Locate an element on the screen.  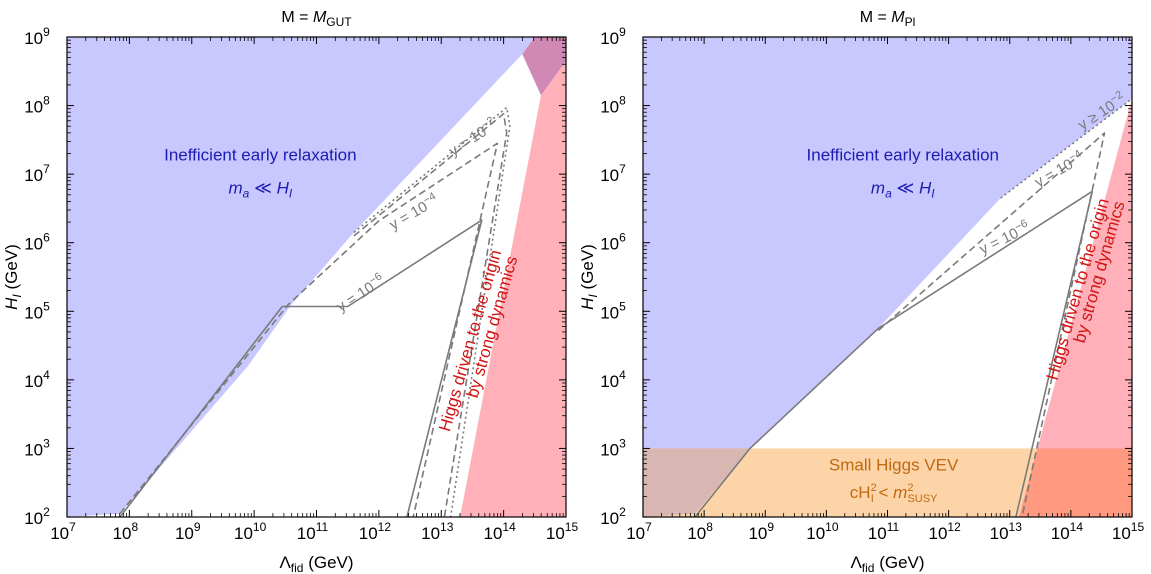
vev-inefficient-overlap is located at coordinates (696, 482).